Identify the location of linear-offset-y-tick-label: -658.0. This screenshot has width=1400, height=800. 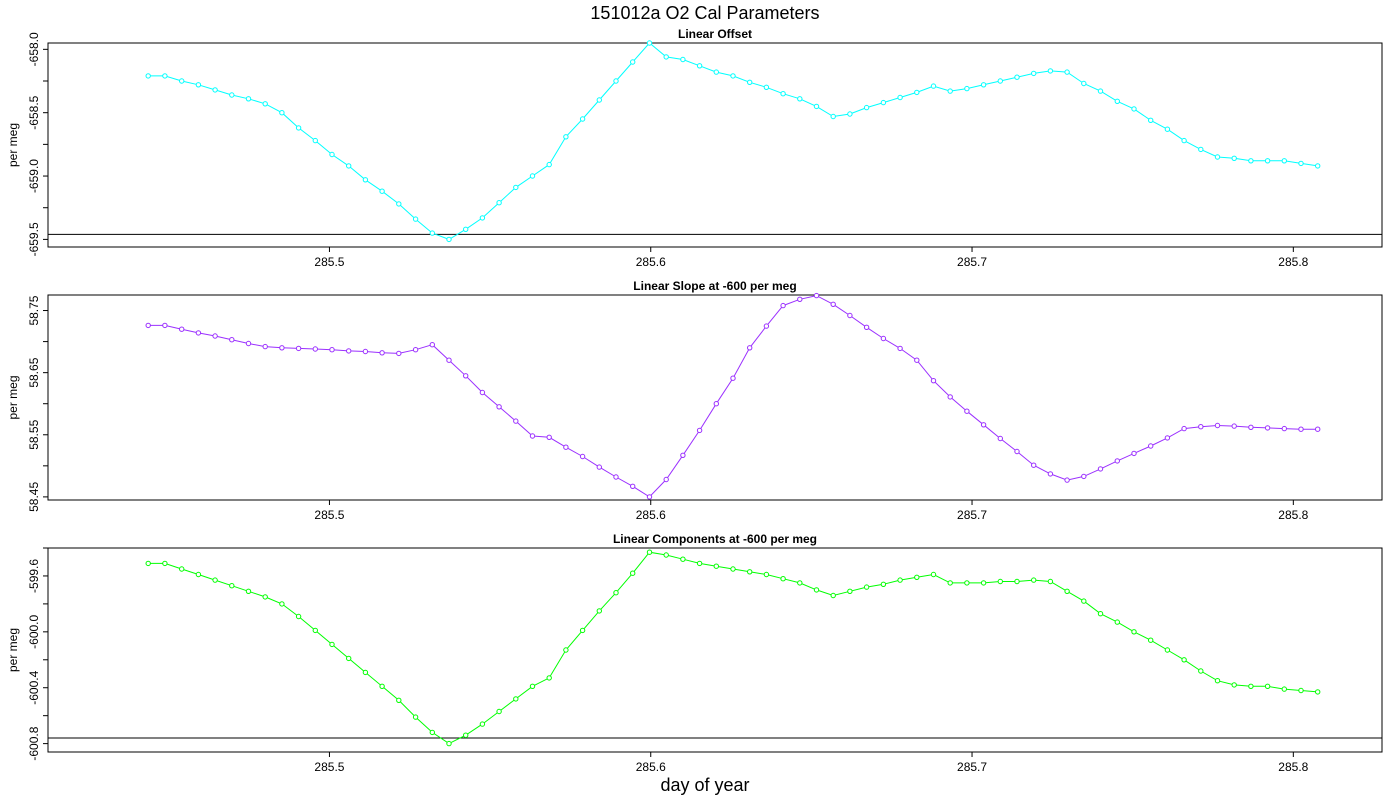
(34, 49).